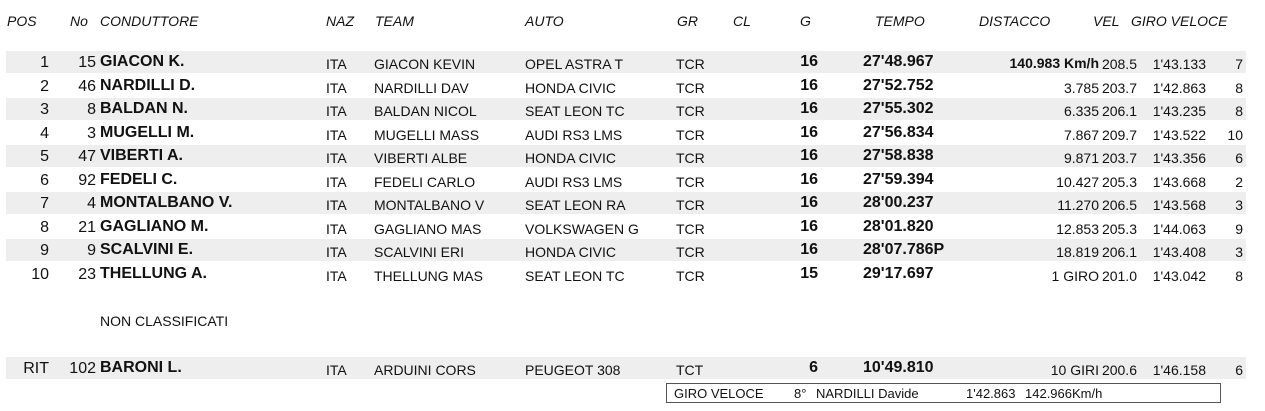 The height and width of the screenshot is (411, 1265). I want to click on row-gap: 6.335, so click(1081, 111).